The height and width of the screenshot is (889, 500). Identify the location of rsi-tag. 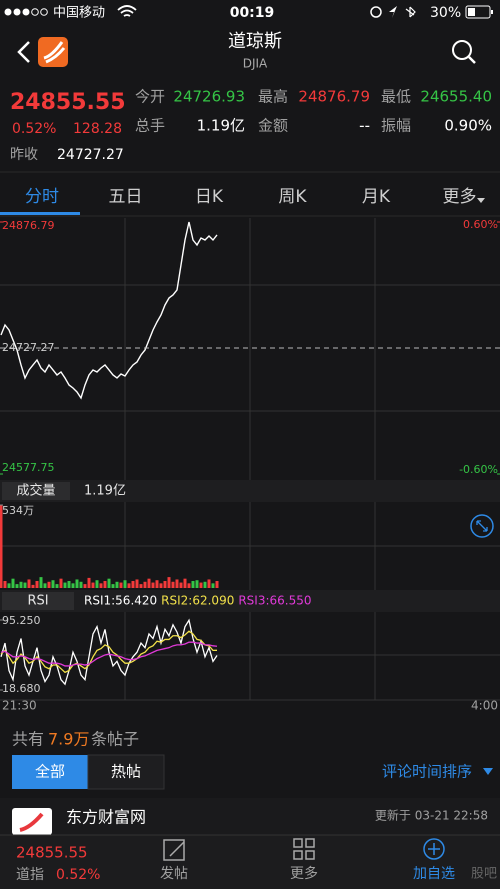
(38, 601).